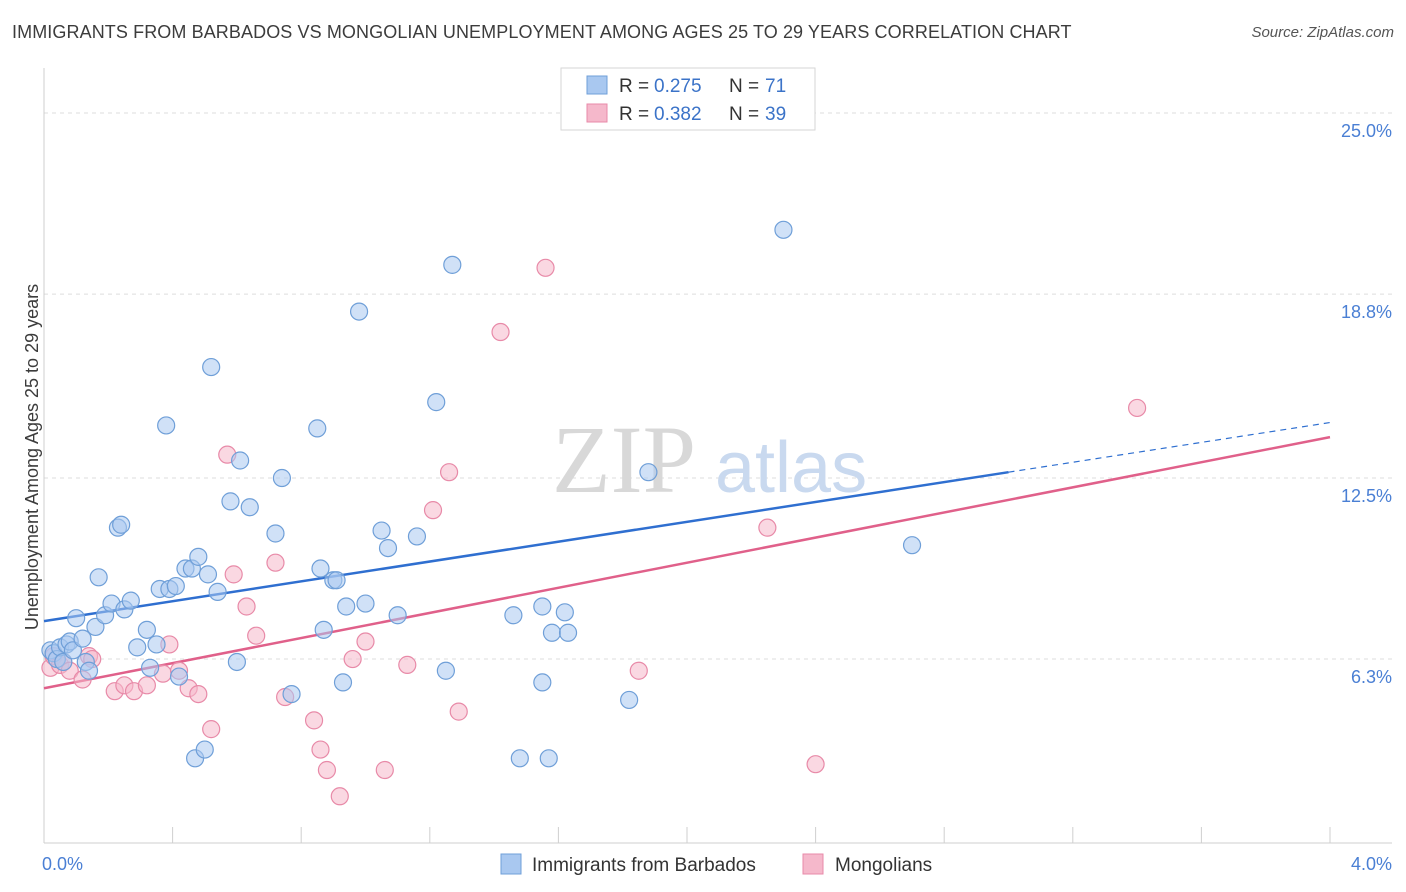 This screenshot has width=1406, height=892. I want to click on stats-legend: R = 0.275 N = 71 R = 0.382 N = 39, so click(688, 99).